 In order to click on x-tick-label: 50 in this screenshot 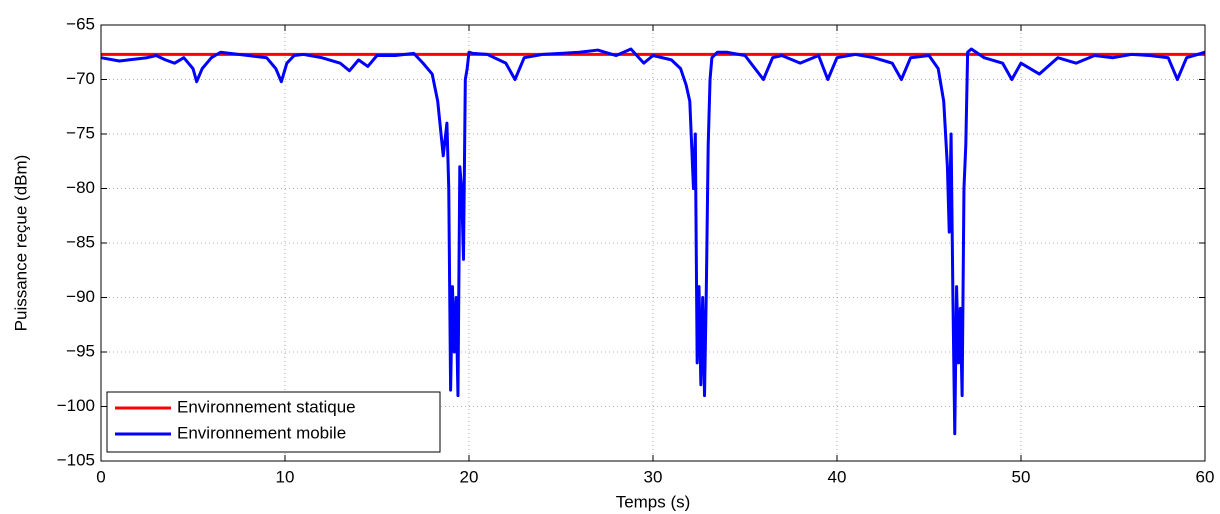, I will do `click(1021, 476)`.